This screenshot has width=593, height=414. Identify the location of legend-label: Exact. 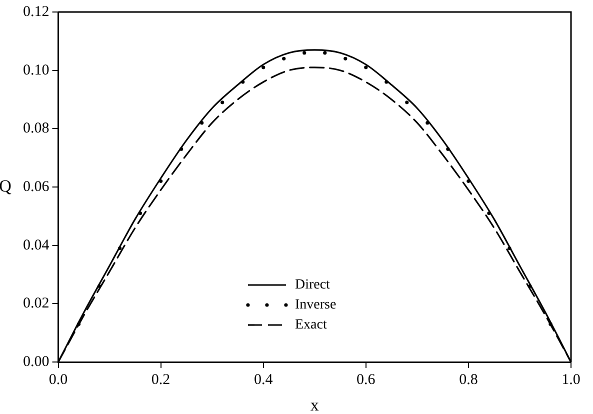
(310, 325).